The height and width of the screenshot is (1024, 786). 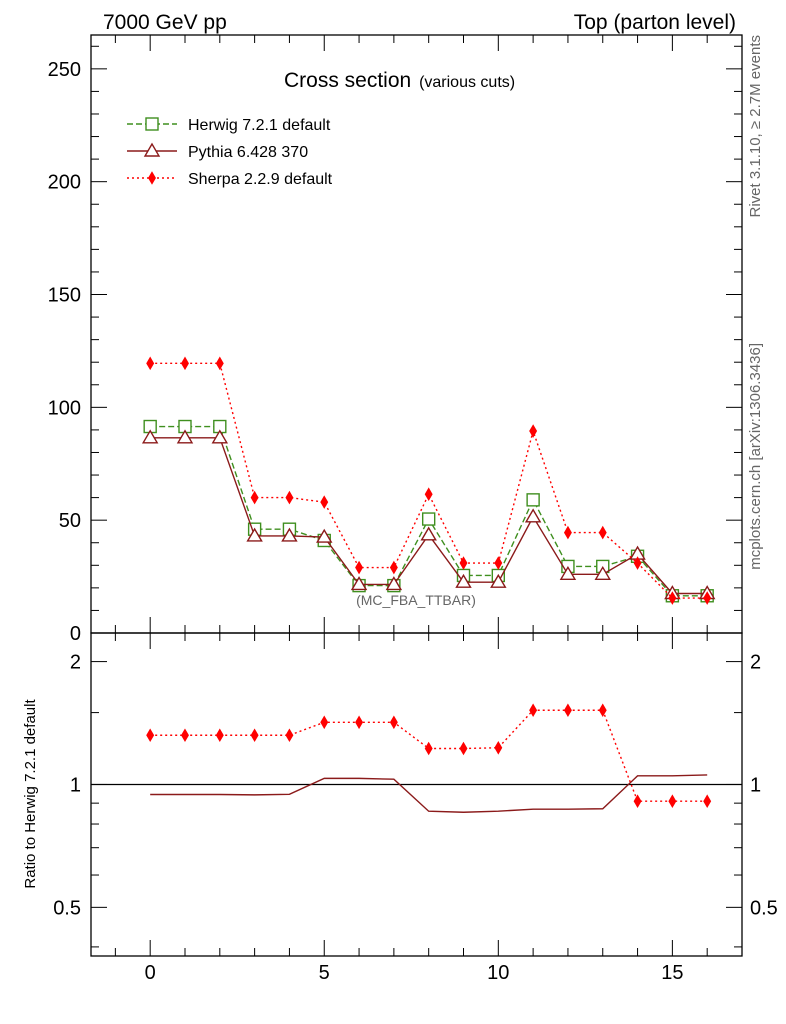 What do you see at coordinates (165, 22) in the screenshot?
I see `header-left-label: 7000 GeV pp` at bounding box center [165, 22].